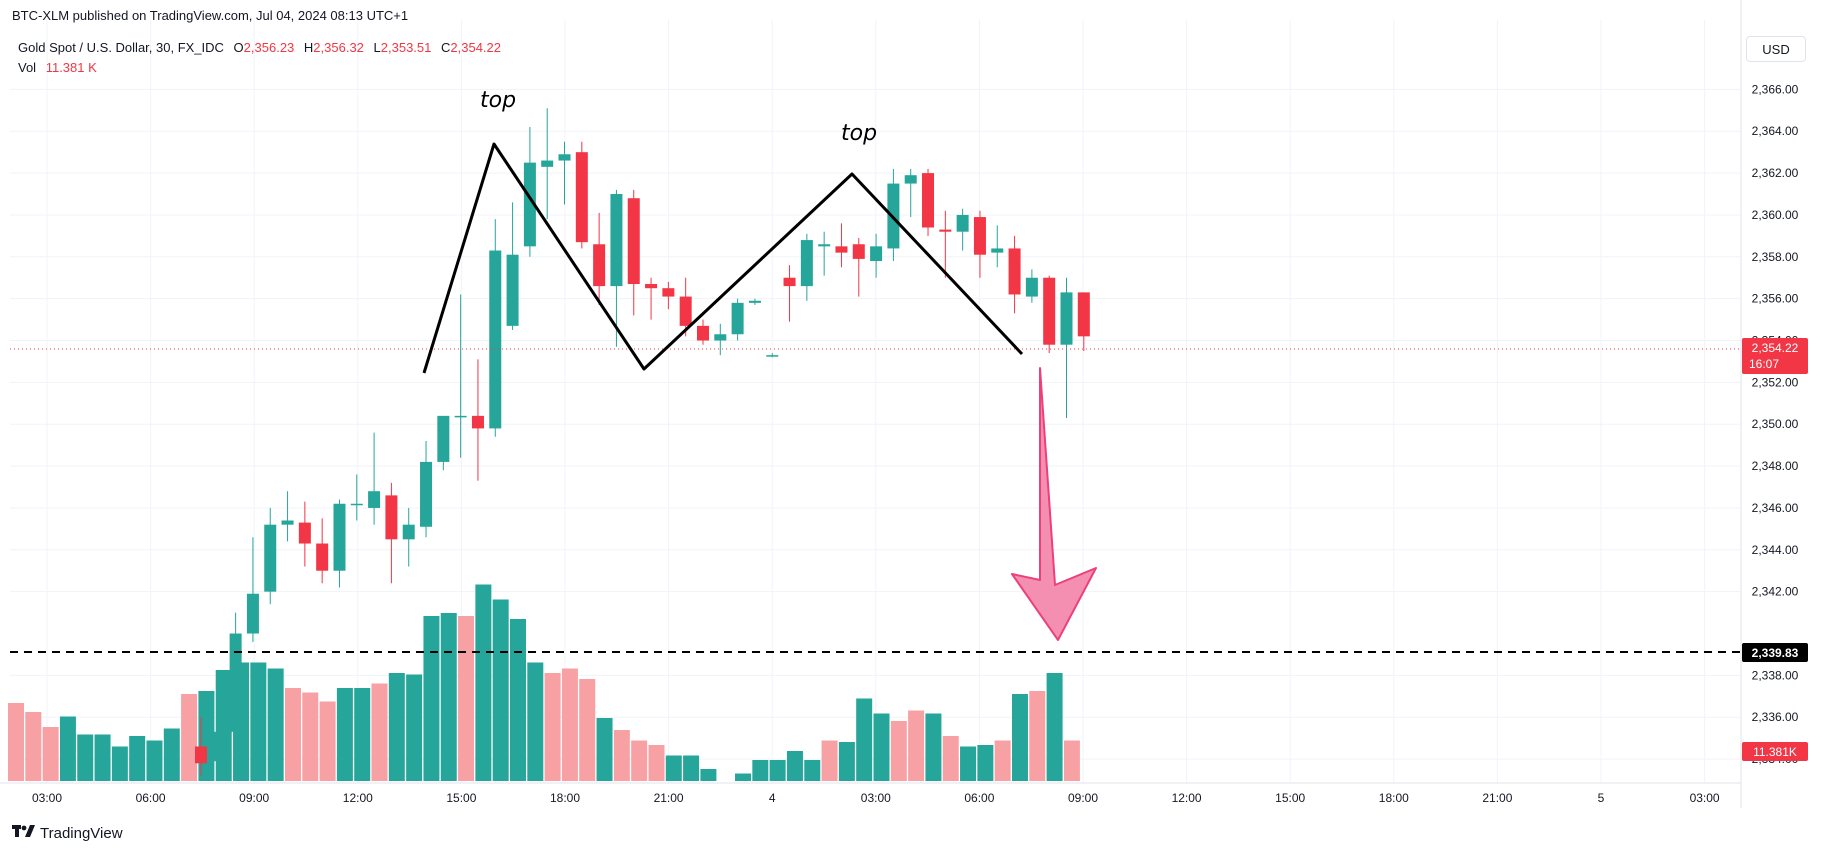 The image size is (1824, 852). Describe the element at coordinates (238, 47) in the screenshot. I see `open-label: O` at that location.